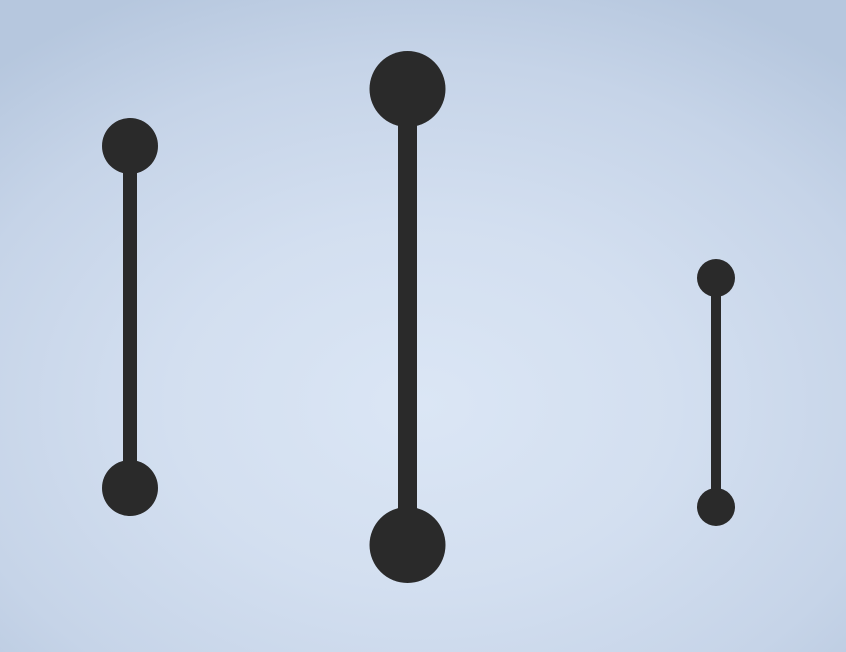 This screenshot has height=652, width=846. Describe the element at coordinates (130, 146) in the screenshot. I see `dumbbell-left-top-ball` at that location.